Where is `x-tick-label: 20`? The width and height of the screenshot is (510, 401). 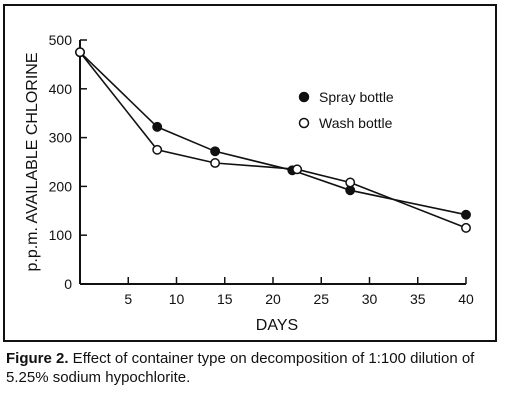
x-tick-label: 20 is located at coordinates (273, 299).